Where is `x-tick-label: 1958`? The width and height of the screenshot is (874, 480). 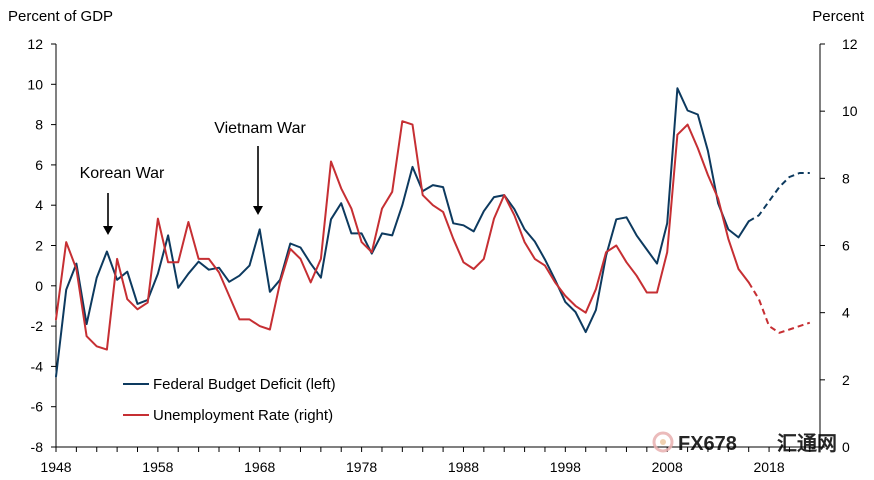
x-tick-label: 1958 is located at coordinates (157, 467).